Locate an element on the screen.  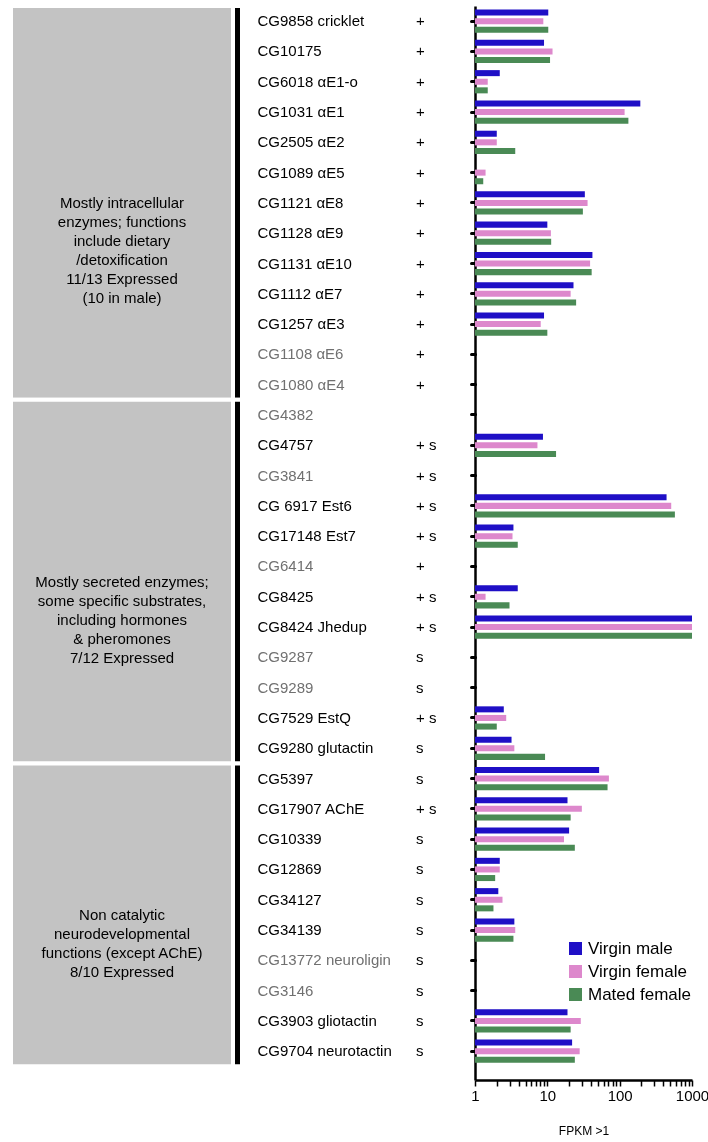
legend-label: Virgin female is located at coordinates (637, 971).